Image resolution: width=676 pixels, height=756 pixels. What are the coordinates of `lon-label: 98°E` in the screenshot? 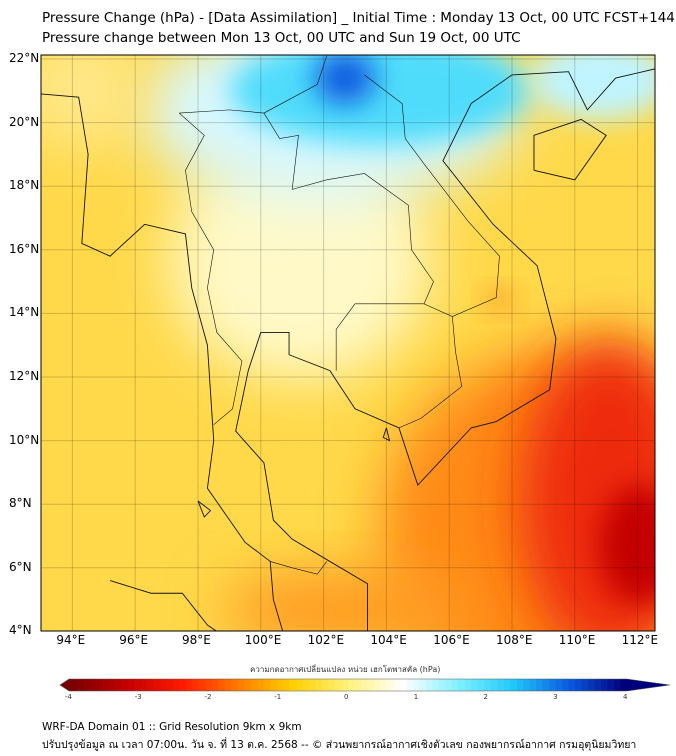 It's located at (196, 640).